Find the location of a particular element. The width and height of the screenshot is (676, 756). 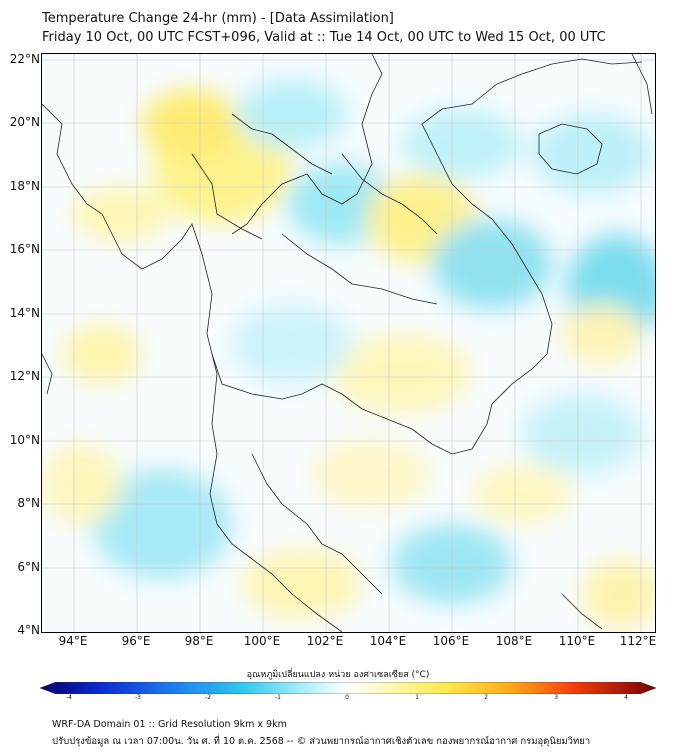

lon-label: 96°E is located at coordinates (136, 641).